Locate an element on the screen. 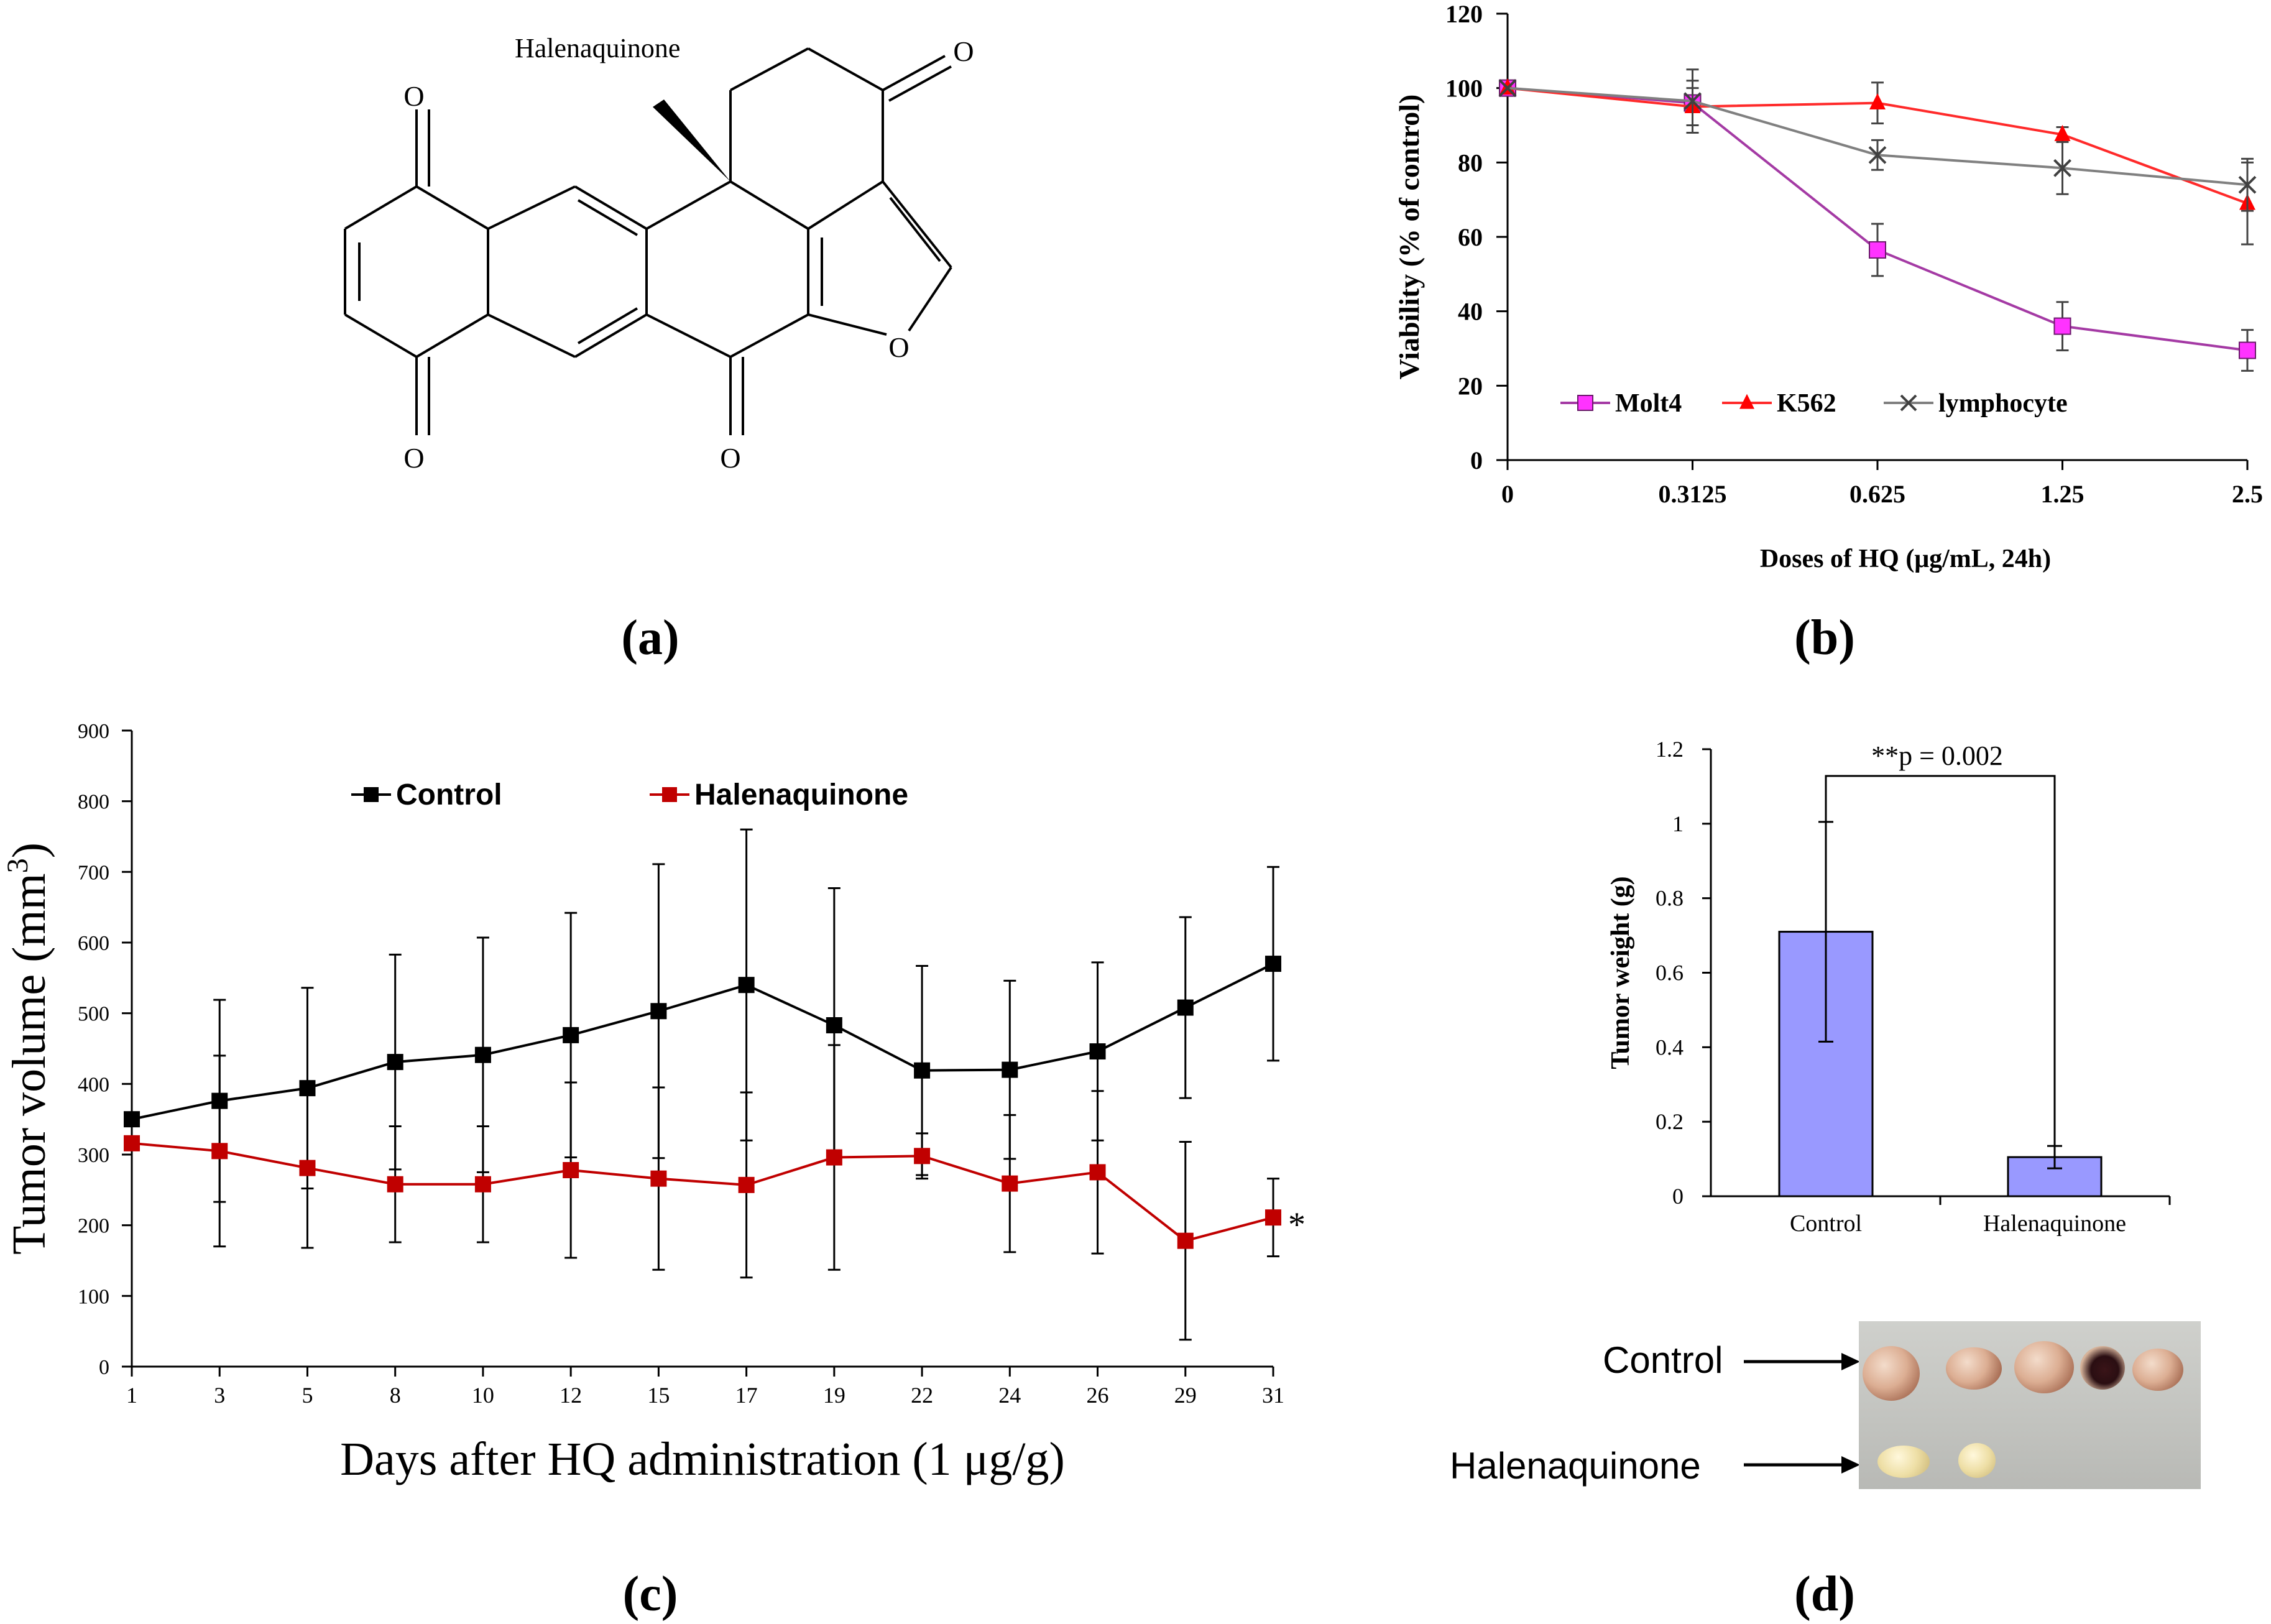 This screenshot has height=1624, width=2271. d-y-tick-label: 0.4 is located at coordinates (1670, 1047).